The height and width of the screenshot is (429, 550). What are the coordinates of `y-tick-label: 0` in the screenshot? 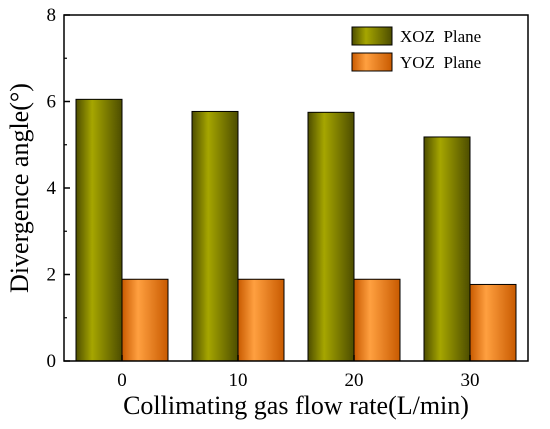 It's located at (52, 361).